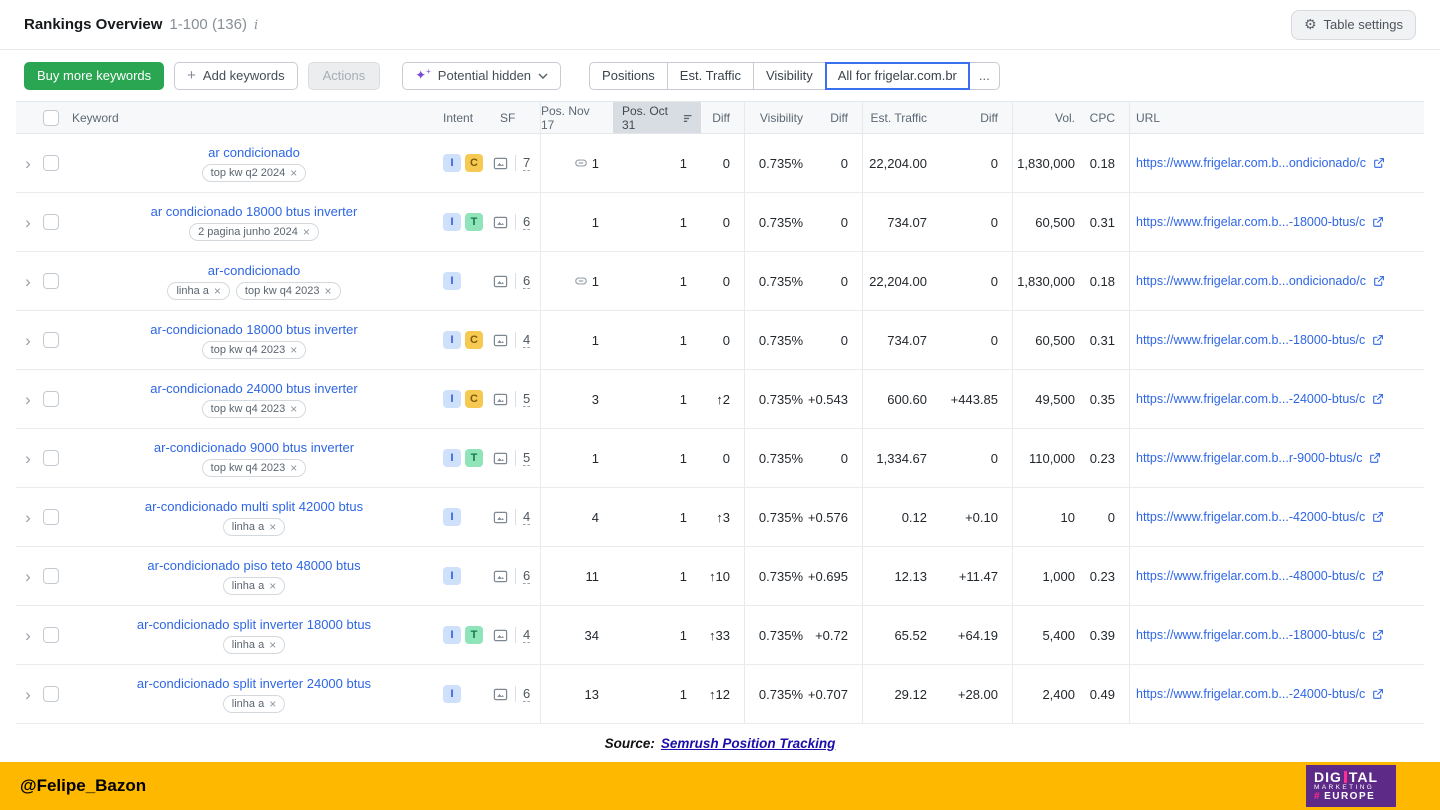 The image size is (1440, 810). Describe the element at coordinates (898, 117) in the screenshot. I see `col-est-traffic: Est. Traffic` at that location.